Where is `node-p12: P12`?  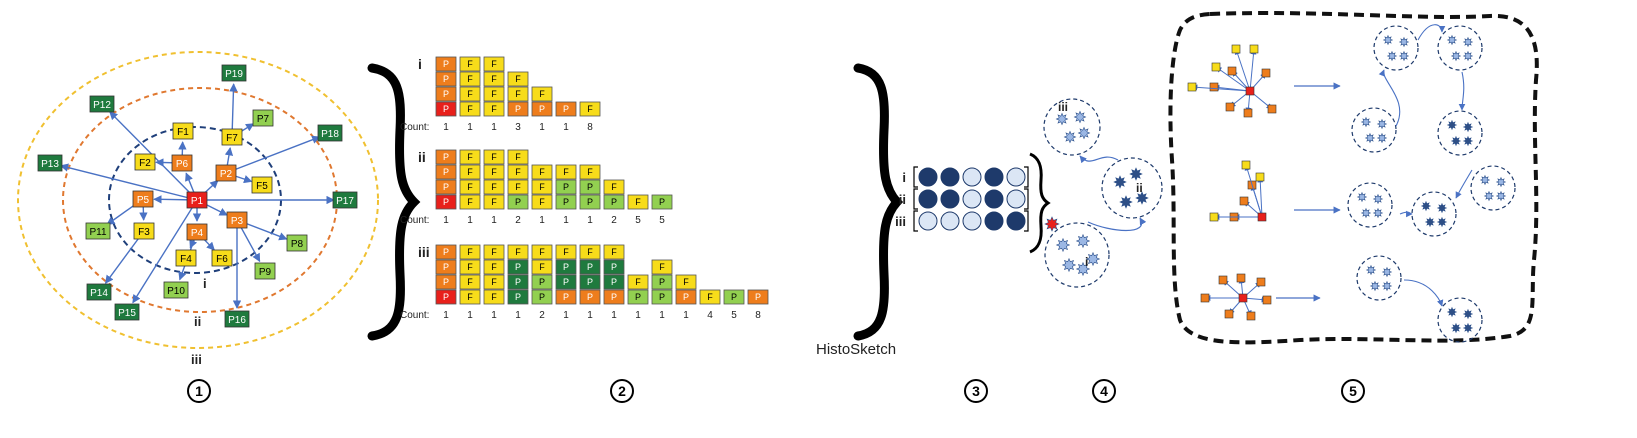
node-p12: P12 is located at coordinates (102, 104).